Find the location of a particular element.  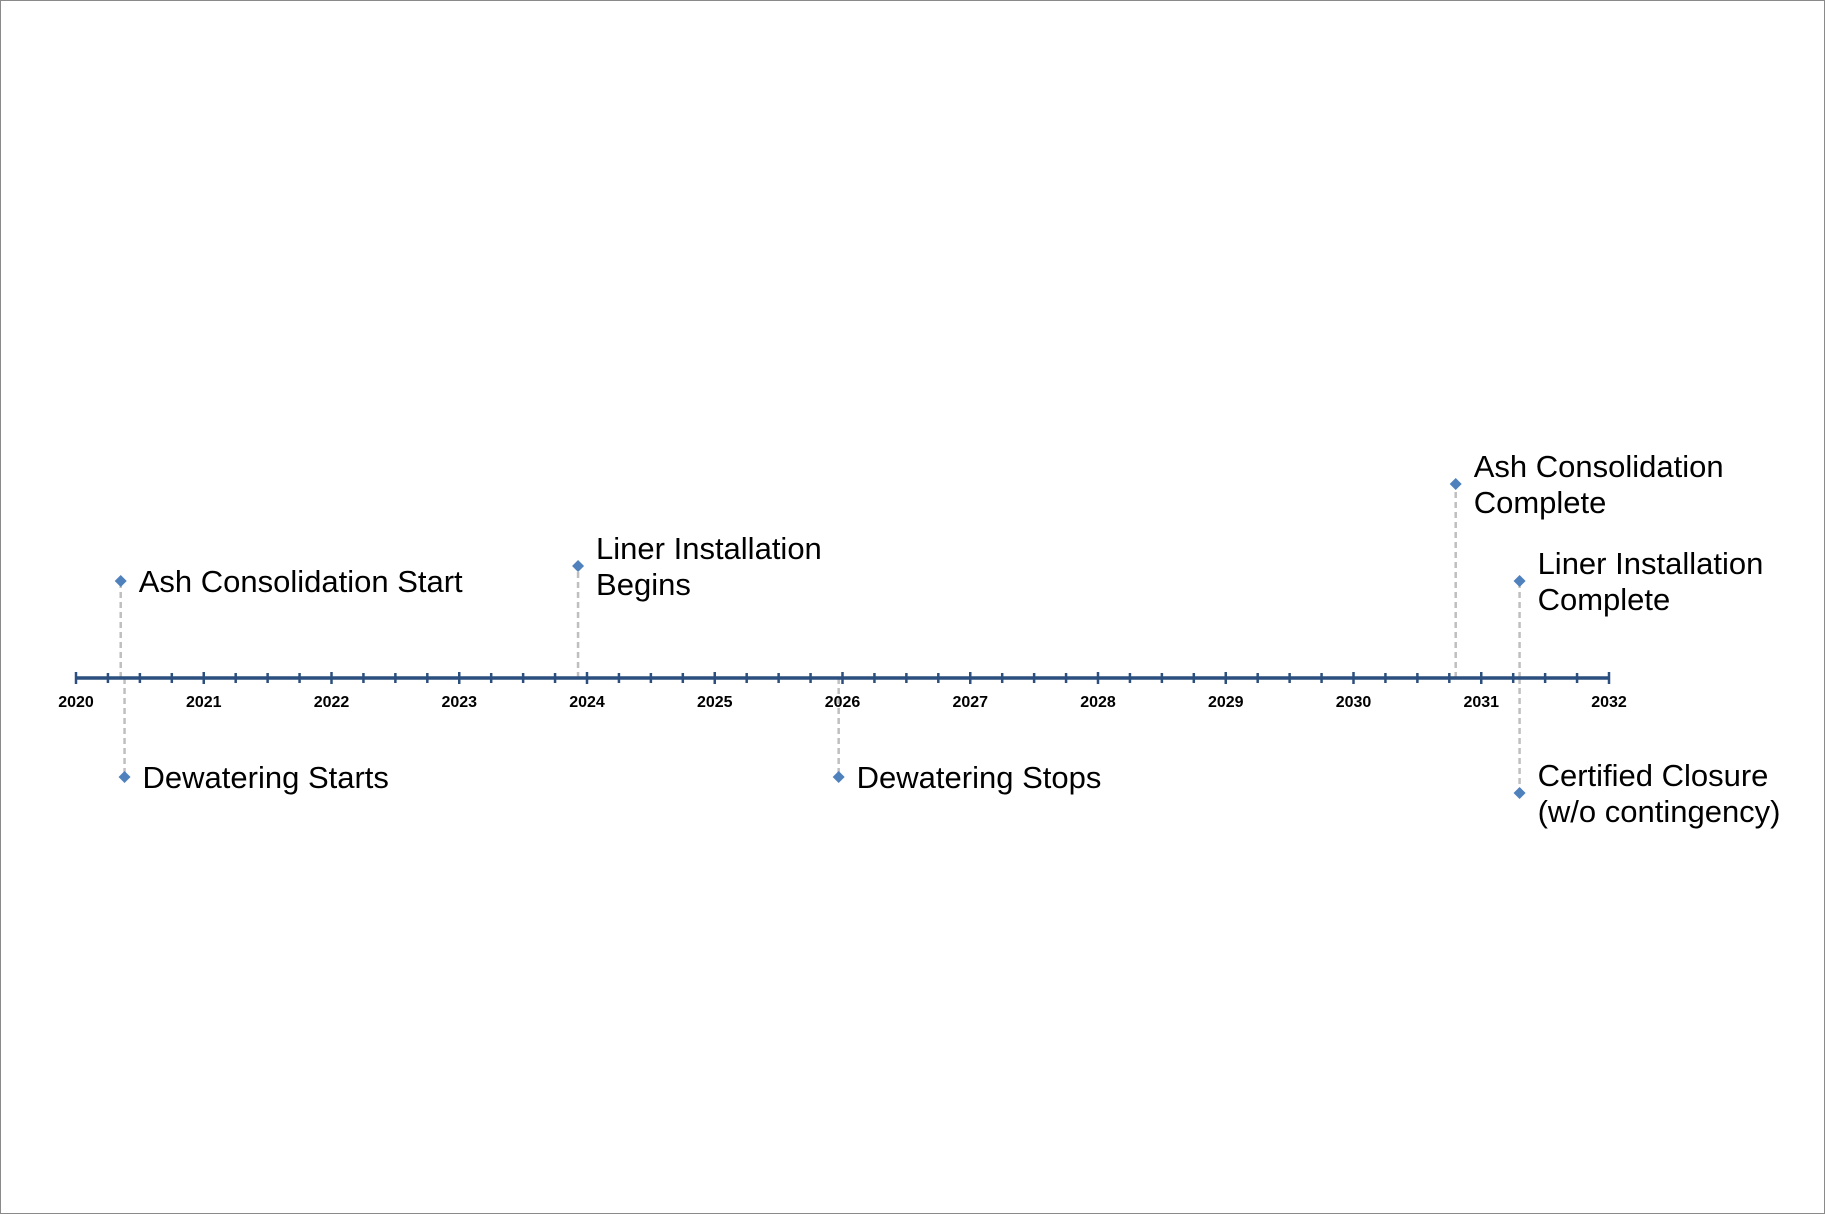

event-label-line: Ash Consolidation is located at coordinates (1599, 466).